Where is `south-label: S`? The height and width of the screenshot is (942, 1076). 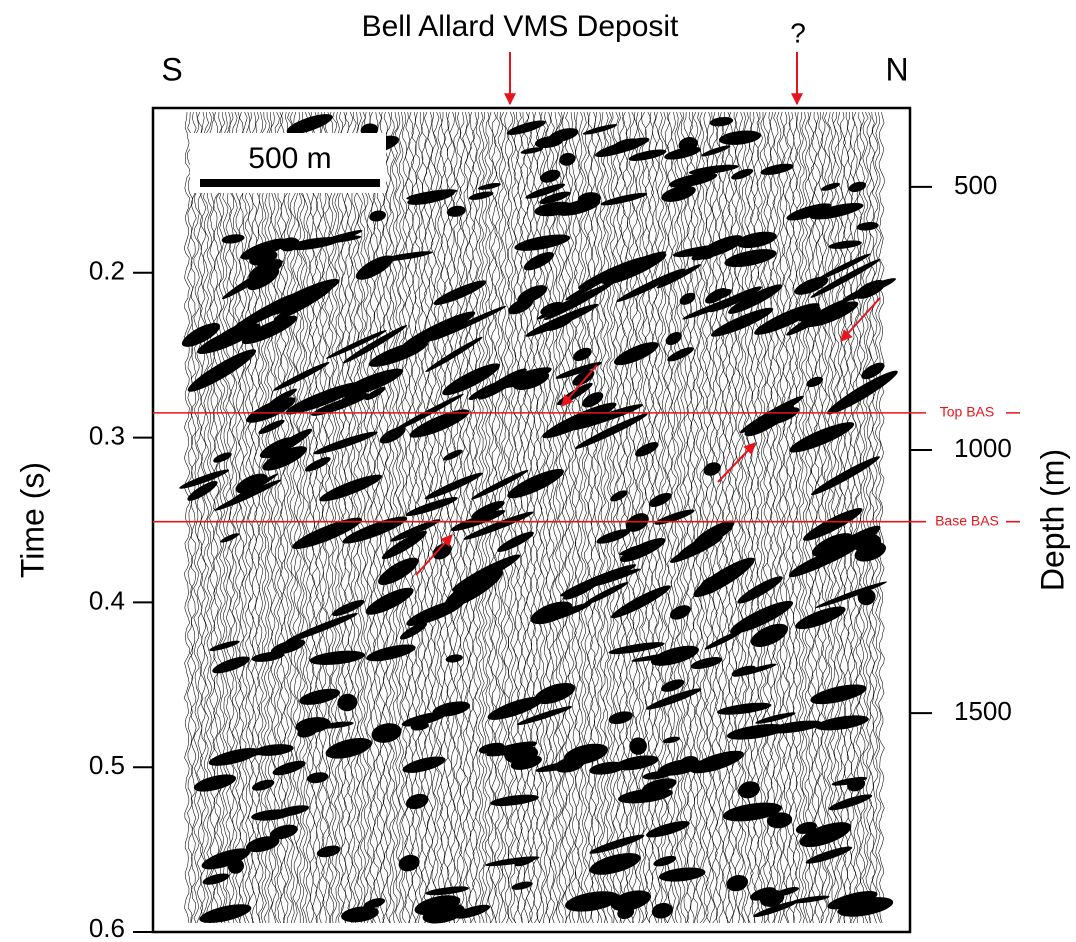
south-label: S is located at coordinates (171, 69).